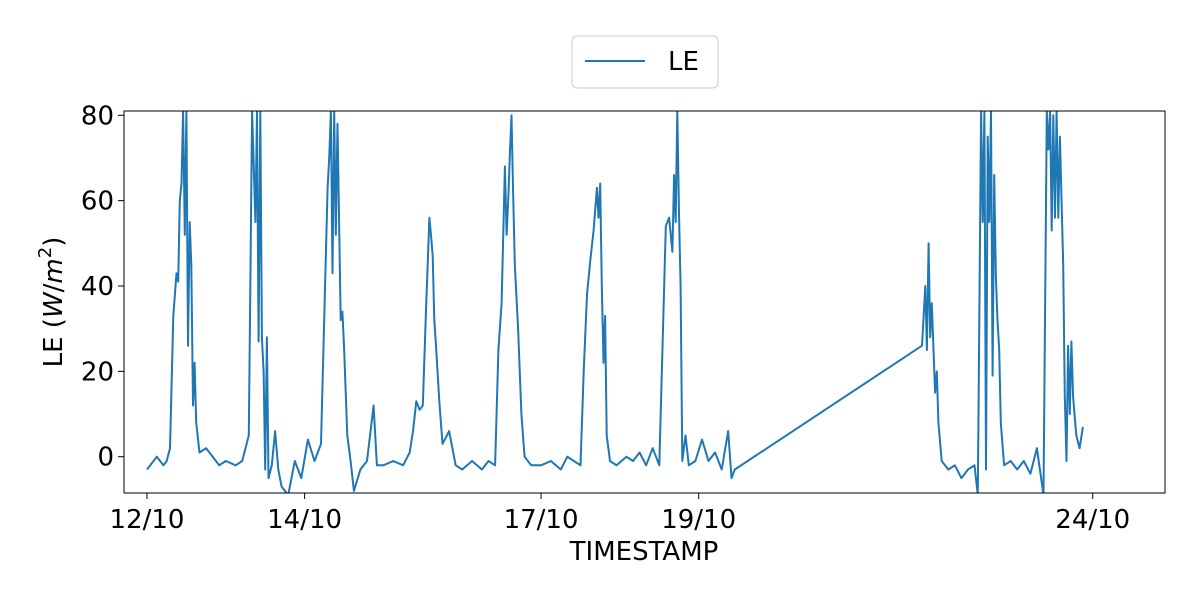 This screenshot has width=1200, height=600. Describe the element at coordinates (683, 62) in the screenshot. I see `legend-label: LE` at that location.